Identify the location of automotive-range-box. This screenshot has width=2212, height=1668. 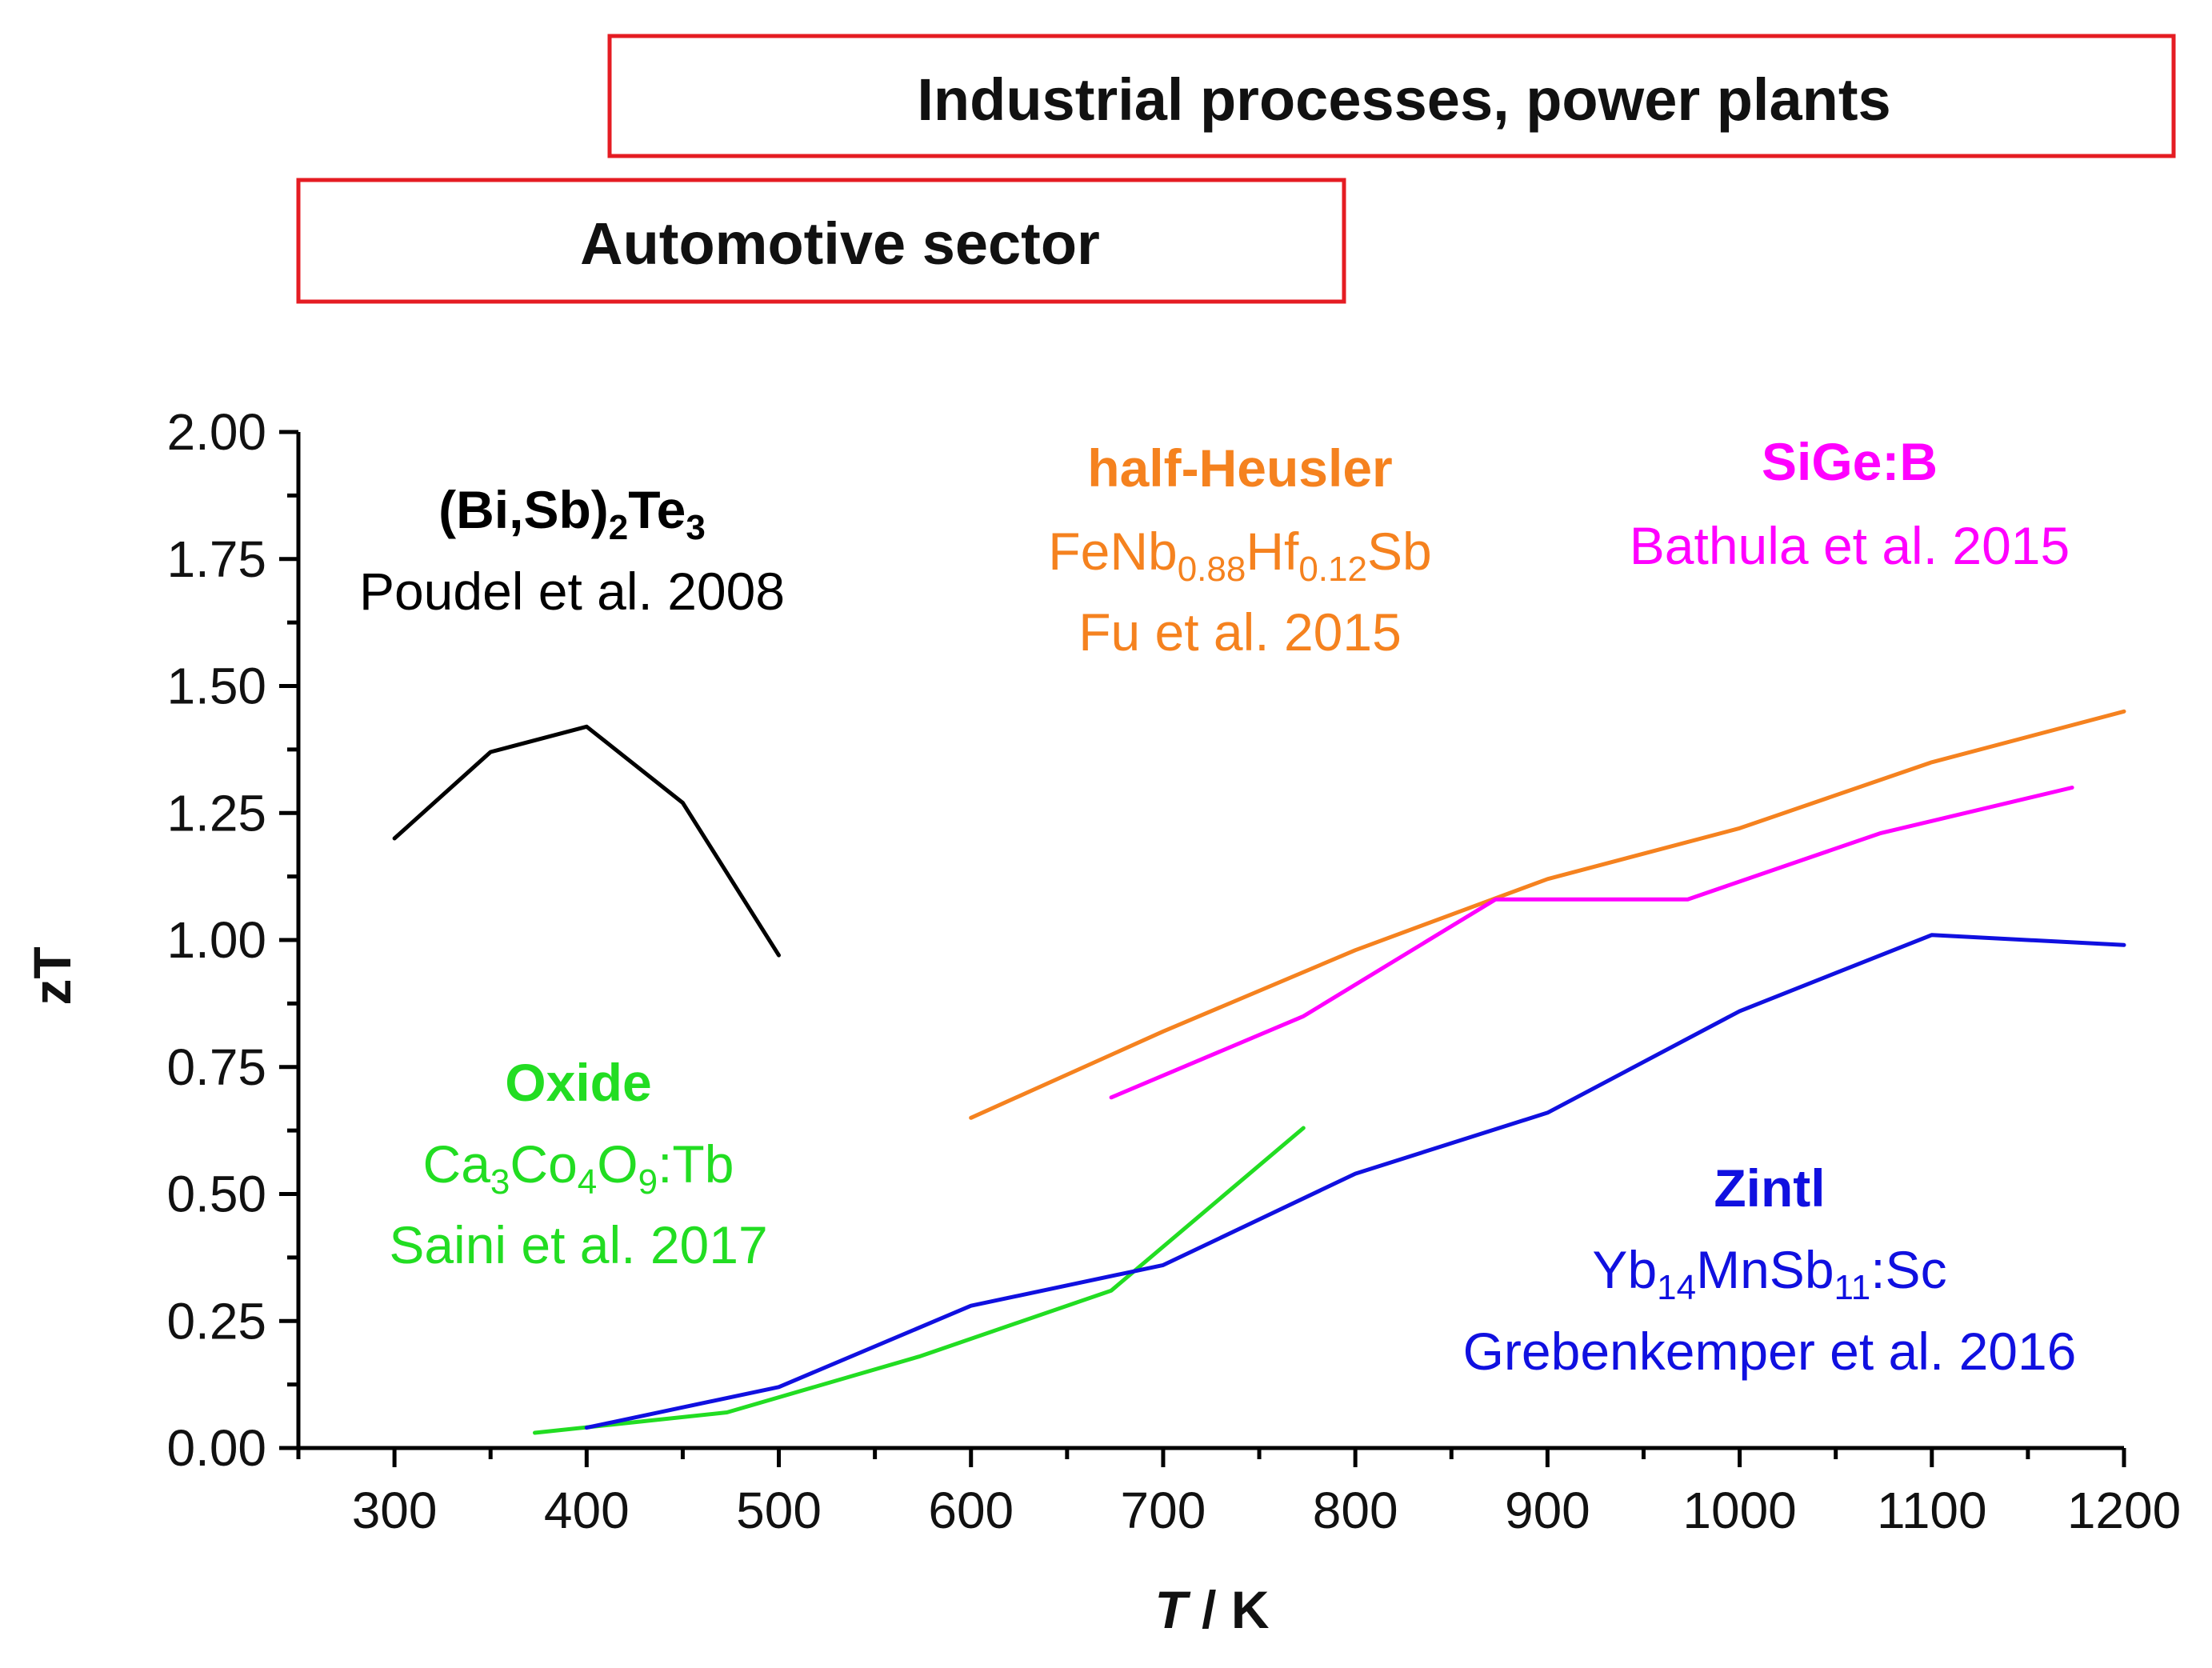
(821, 241).